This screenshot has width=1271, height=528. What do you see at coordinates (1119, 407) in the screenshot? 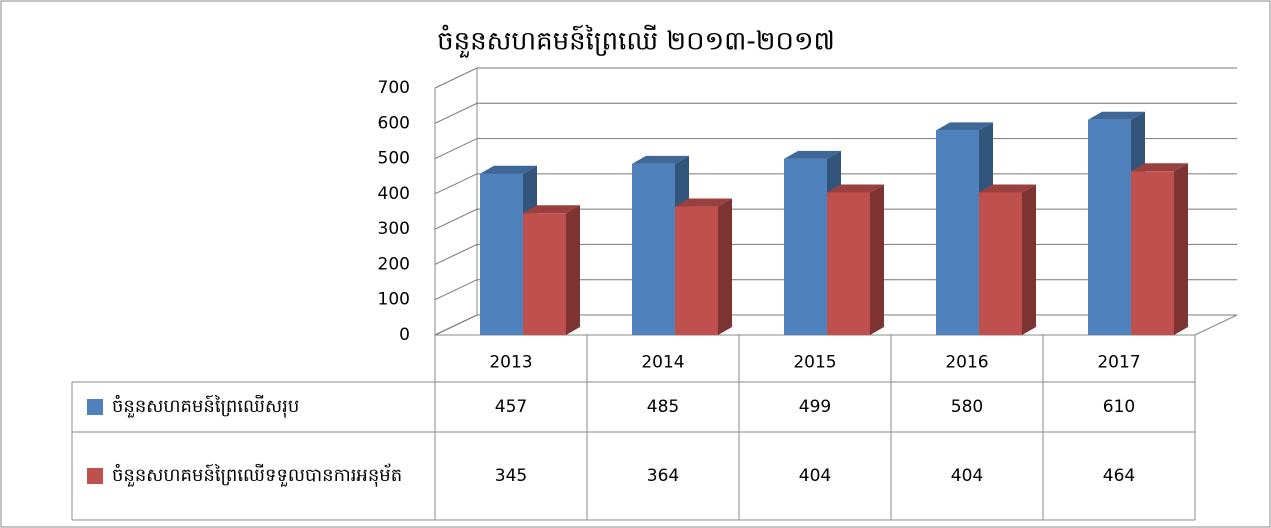
I see `table-value: 610` at bounding box center [1119, 407].